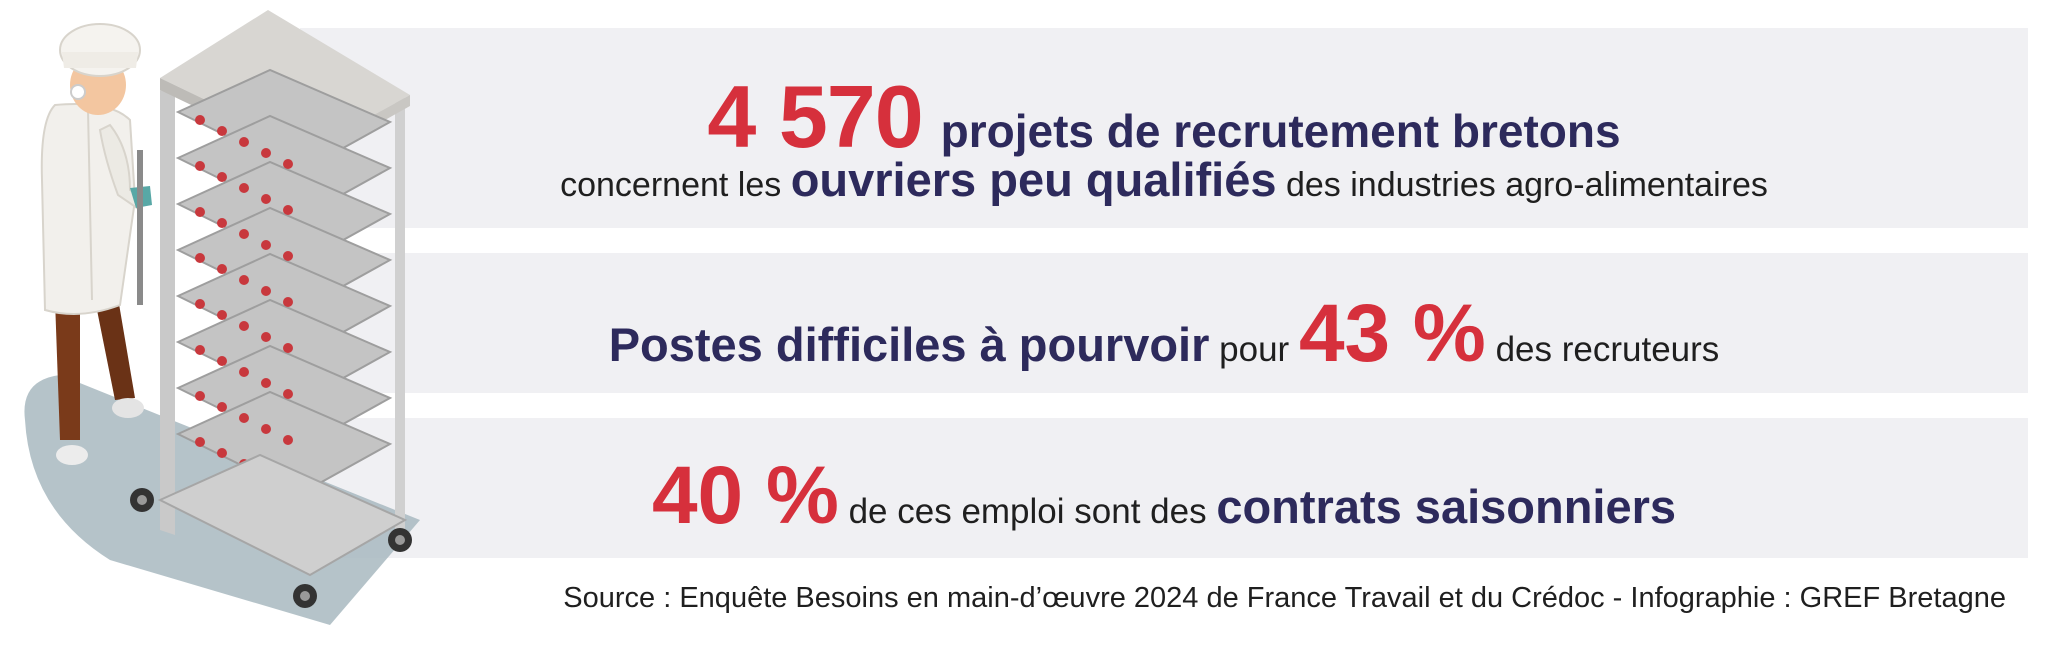 The height and width of the screenshot is (649, 2048). What do you see at coordinates (1392, 333) in the screenshot?
I see `stat2-number: 43 %` at bounding box center [1392, 333].